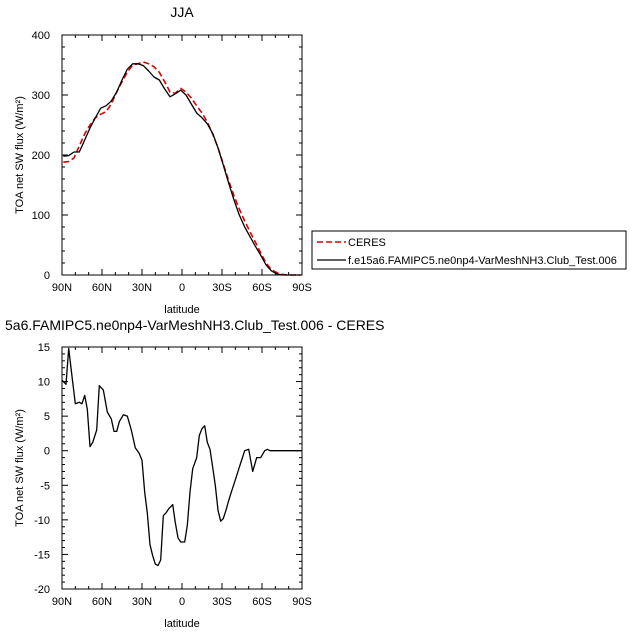 This screenshot has height=635, width=634. Describe the element at coordinates (62, 602) in the screenshot. I see `bottom-chart-x-tick-label: 90N` at that location.